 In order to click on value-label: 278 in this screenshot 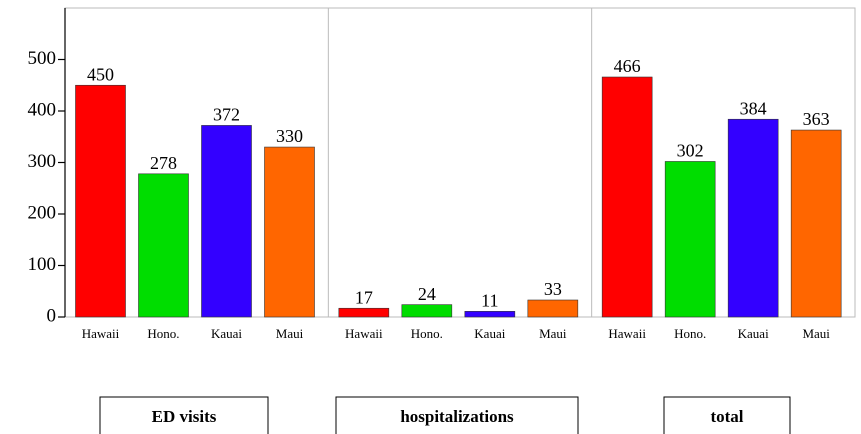, I will do `click(163, 163)`.